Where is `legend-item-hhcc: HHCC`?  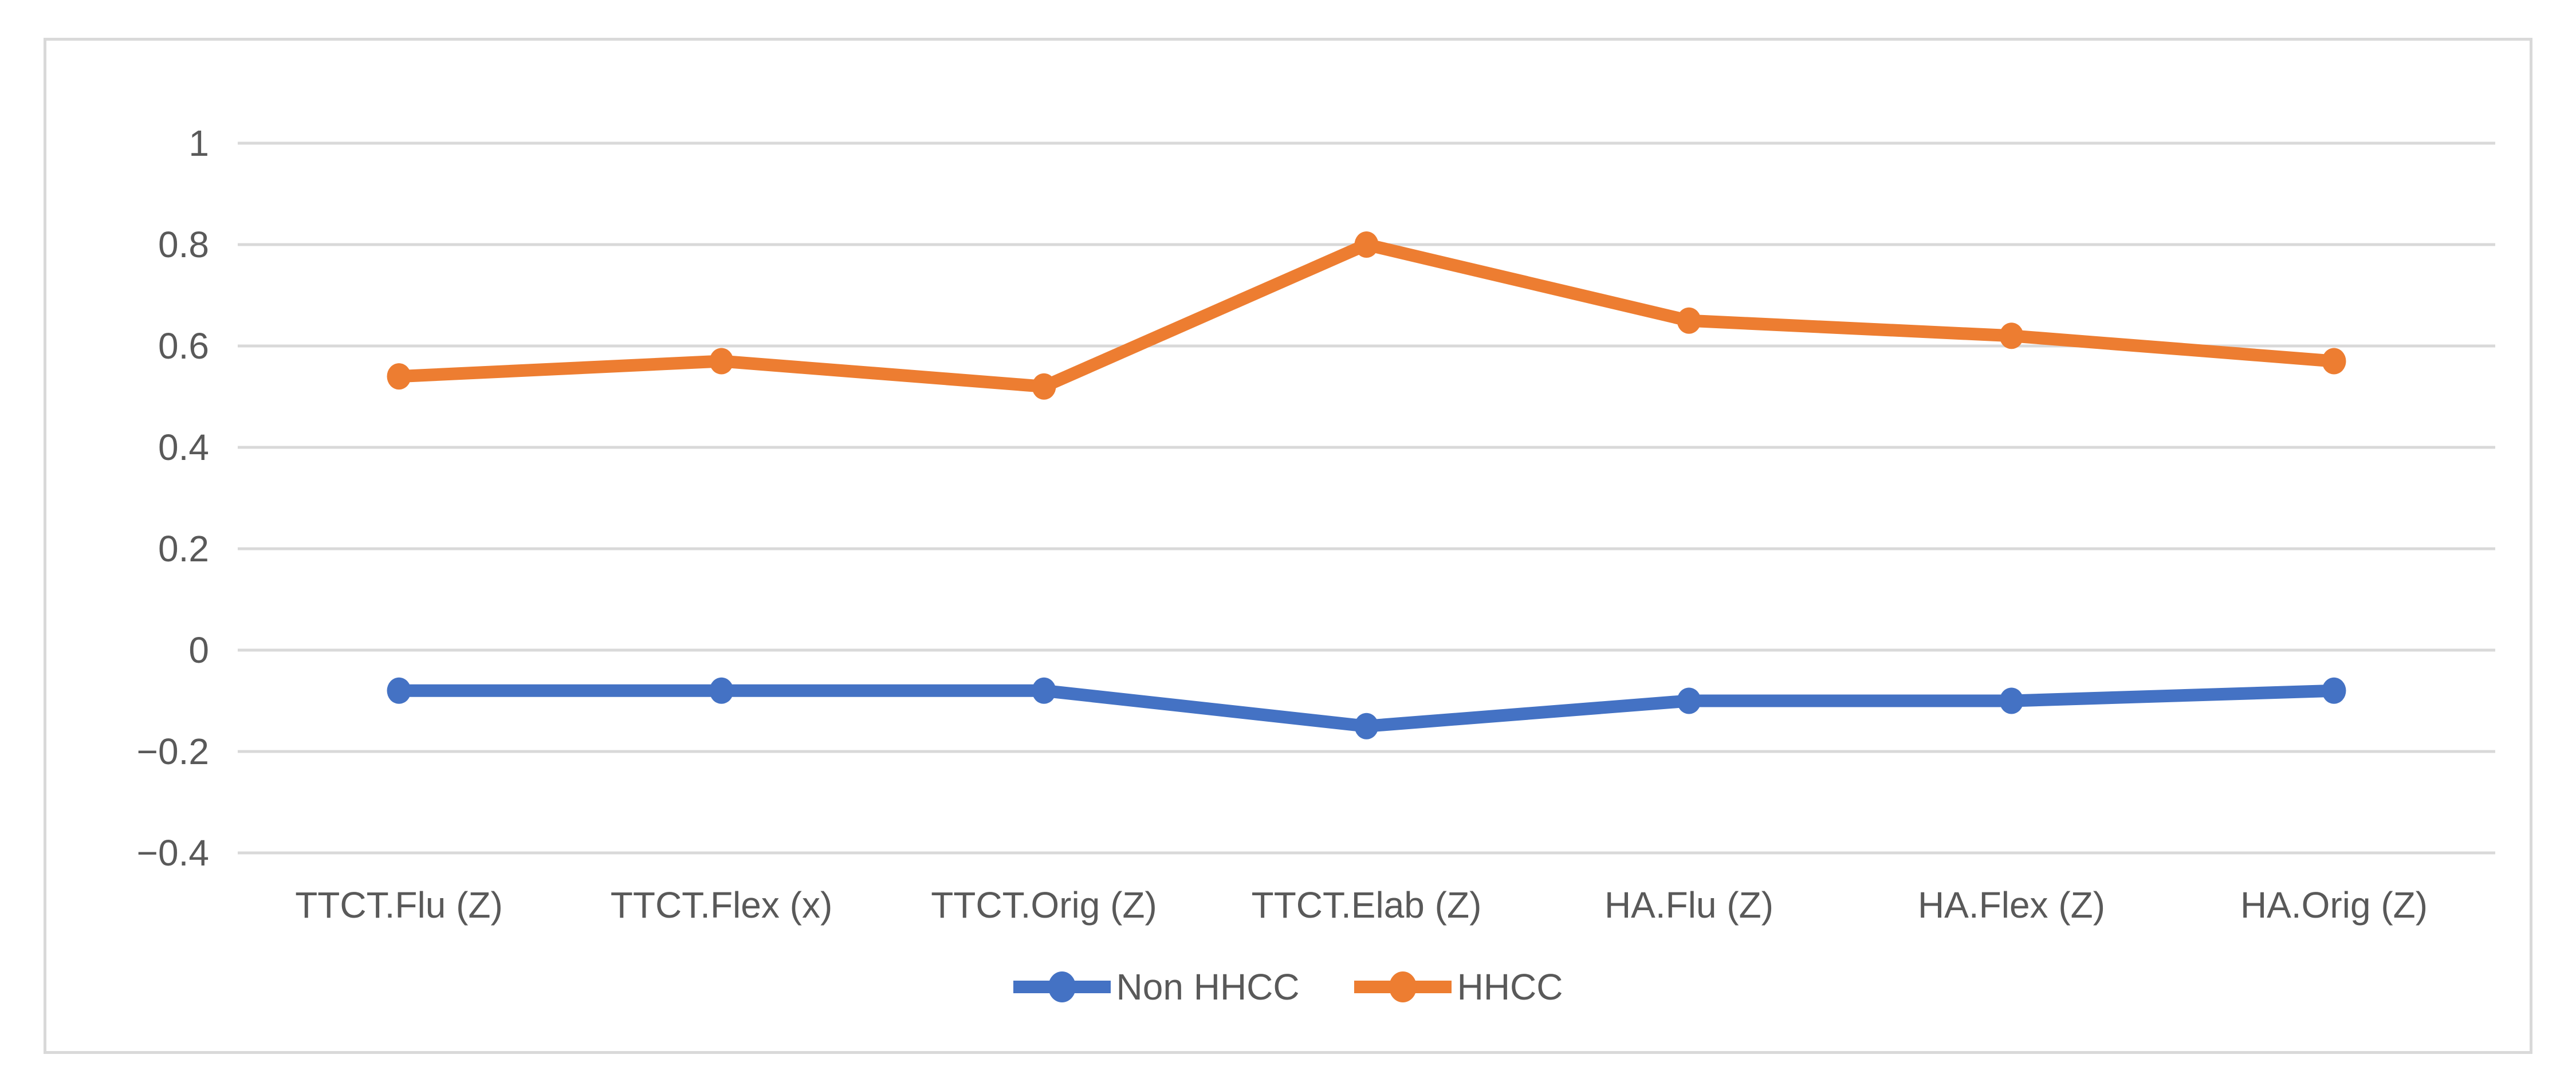 legend-item-hhcc: HHCC is located at coordinates (1458, 987).